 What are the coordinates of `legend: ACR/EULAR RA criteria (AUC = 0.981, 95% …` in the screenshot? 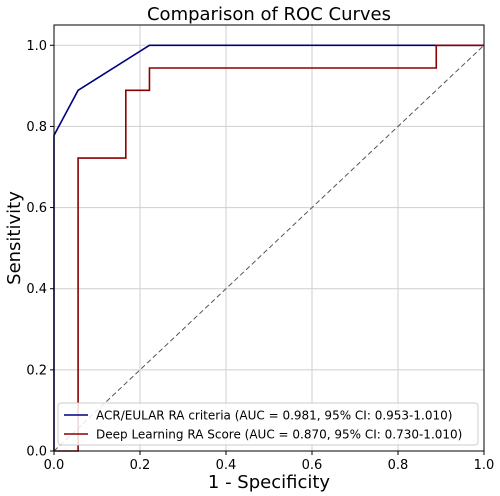 It's located at (268, 424).